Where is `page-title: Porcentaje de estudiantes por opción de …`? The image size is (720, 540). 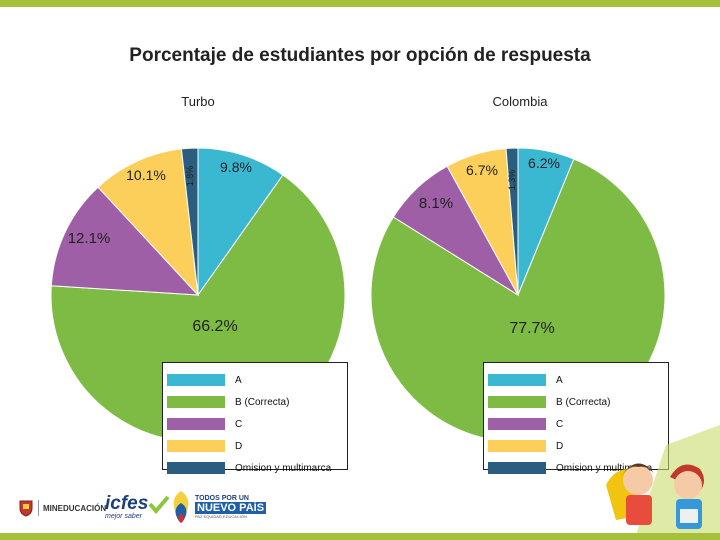 page-title: Porcentaje de estudiantes por opción de … is located at coordinates (360, 55).